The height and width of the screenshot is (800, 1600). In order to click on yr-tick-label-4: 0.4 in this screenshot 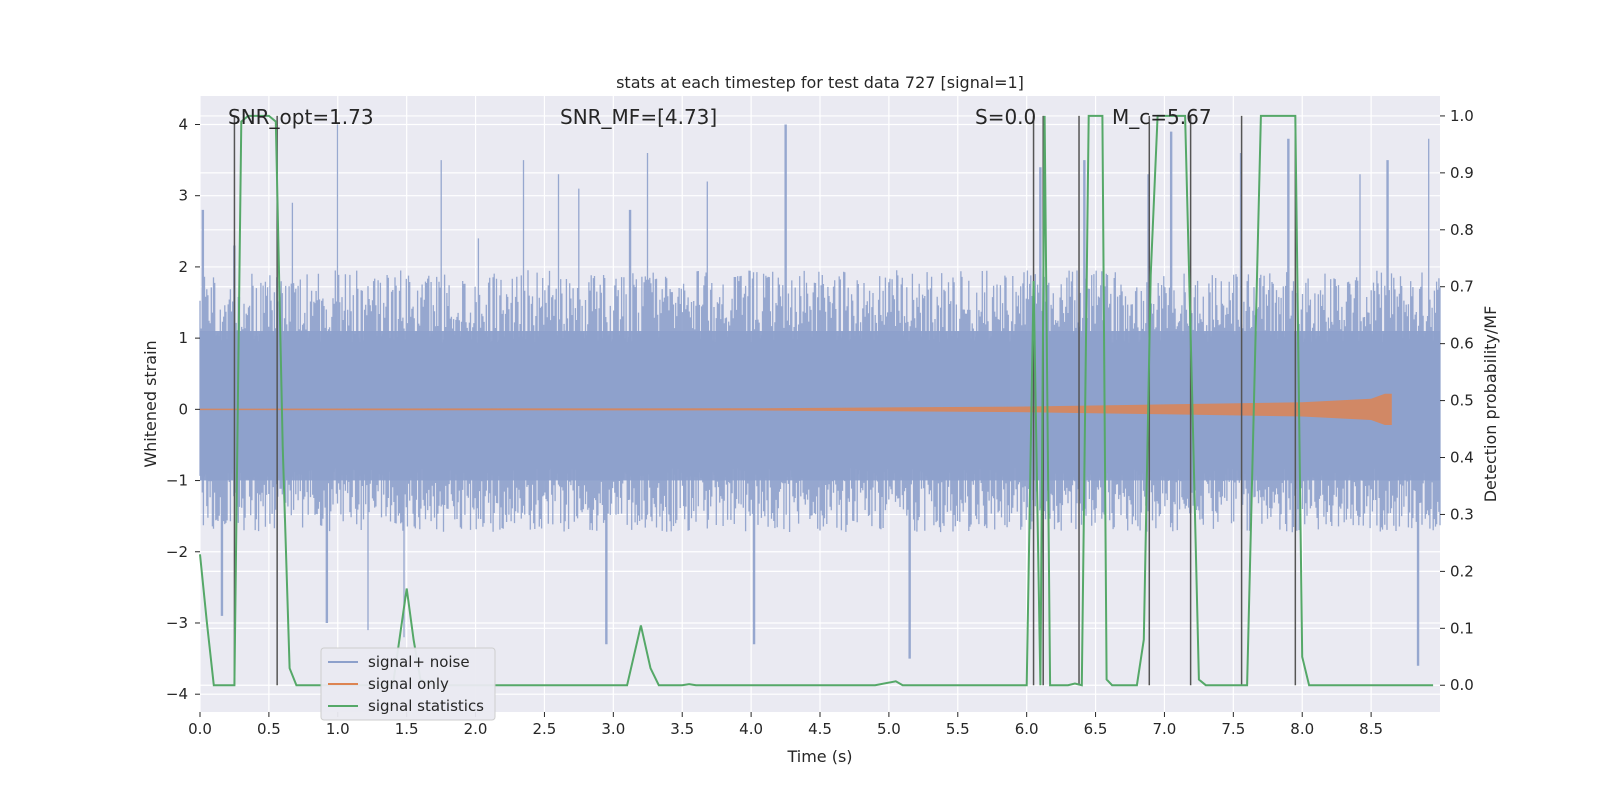, I will do `click(1462, 458)`.